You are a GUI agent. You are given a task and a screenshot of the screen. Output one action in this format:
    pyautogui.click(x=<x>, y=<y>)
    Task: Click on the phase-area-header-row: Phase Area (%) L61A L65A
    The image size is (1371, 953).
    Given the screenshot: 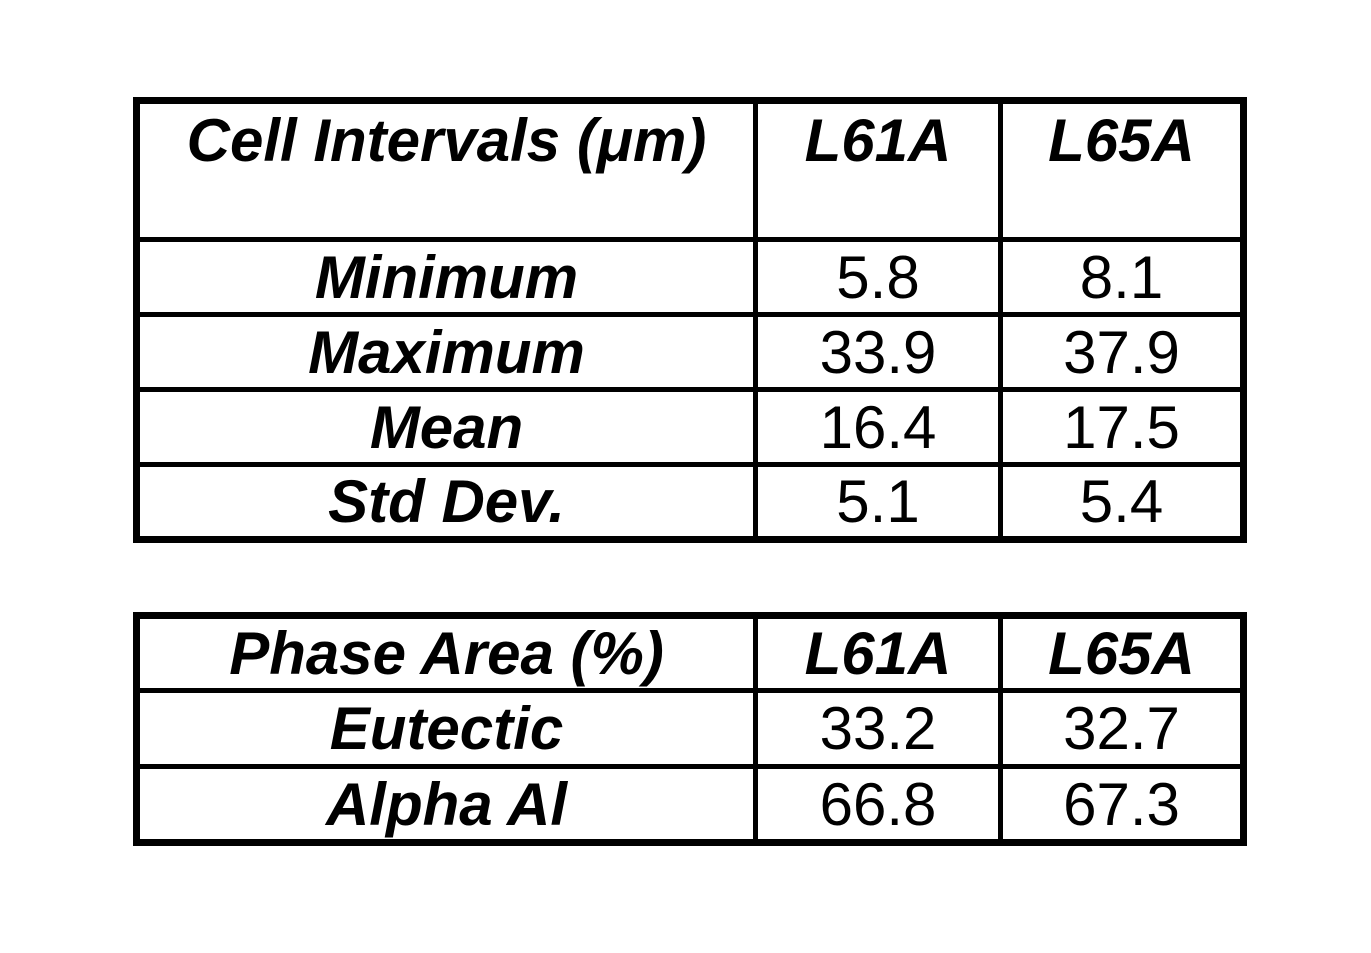 What is the action you would take?
    pyautogui.click(x=690, y=653)
    